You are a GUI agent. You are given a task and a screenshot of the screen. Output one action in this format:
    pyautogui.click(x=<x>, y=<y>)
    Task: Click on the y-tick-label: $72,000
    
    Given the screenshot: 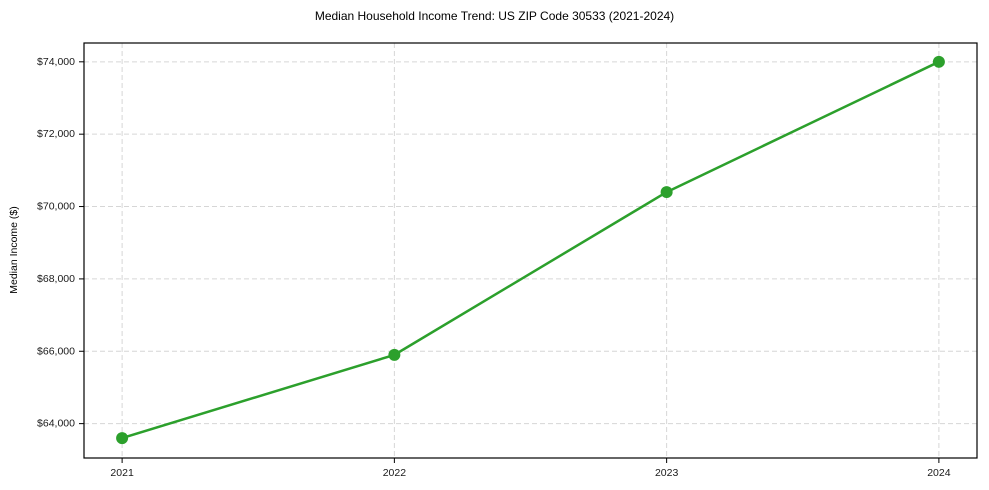 What is the action you would take?
    pyautogui.click(x=56, y=134)
    